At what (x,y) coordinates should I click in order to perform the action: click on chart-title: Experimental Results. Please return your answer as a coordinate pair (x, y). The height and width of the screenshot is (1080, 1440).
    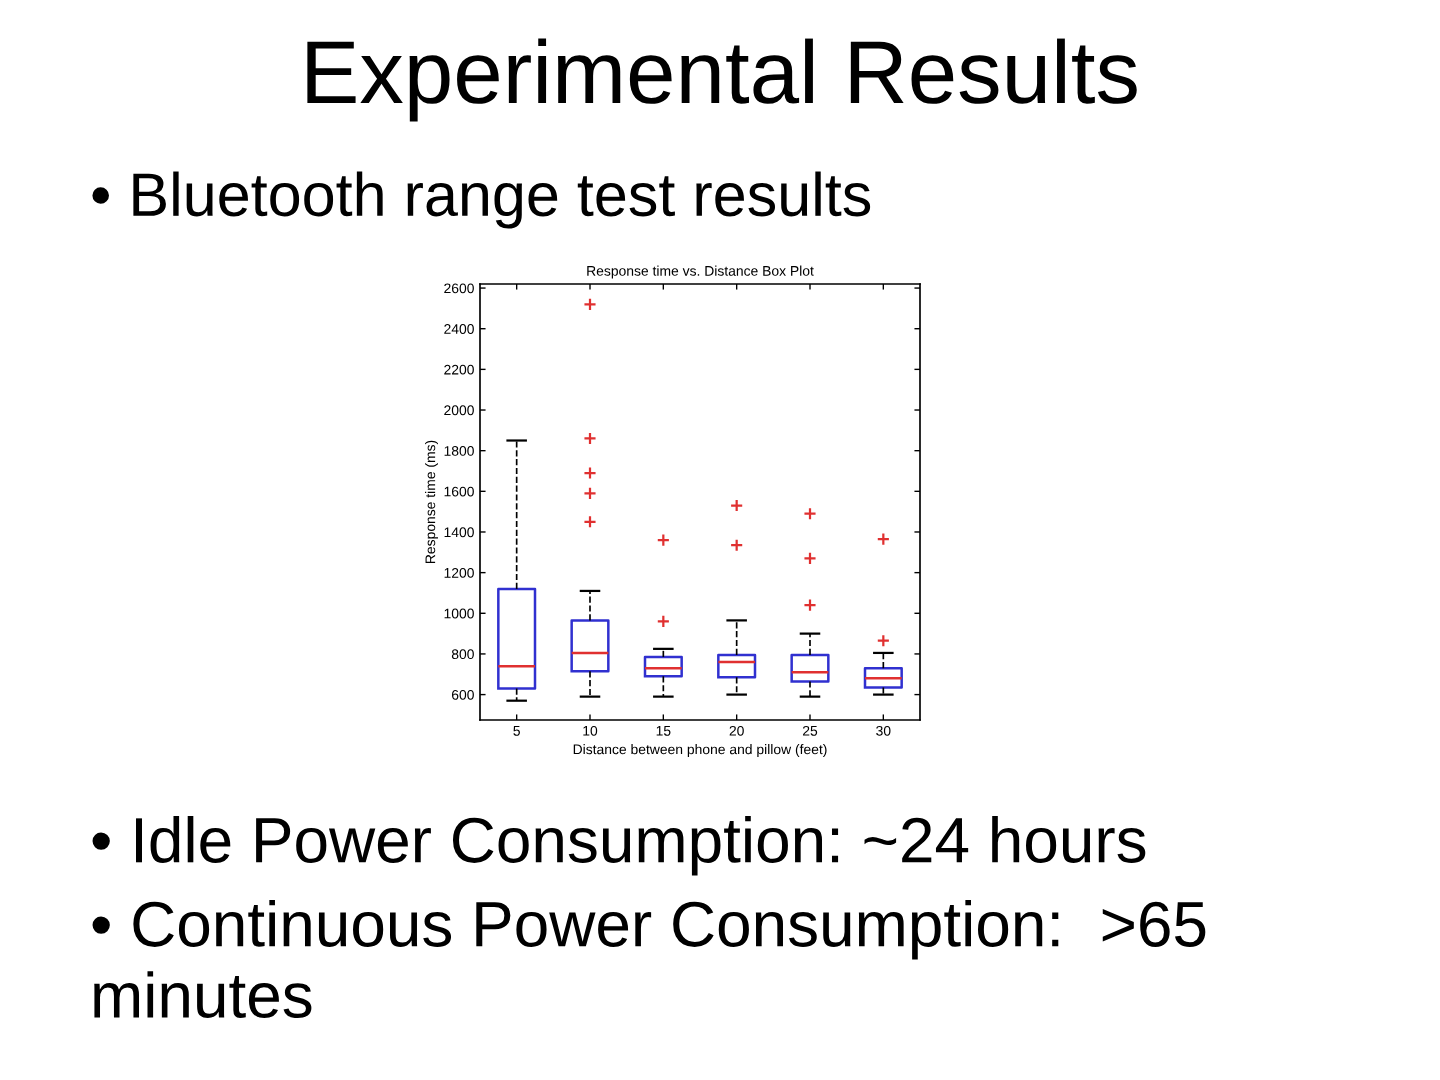
    Looking at the image, I should click on (722, 80).